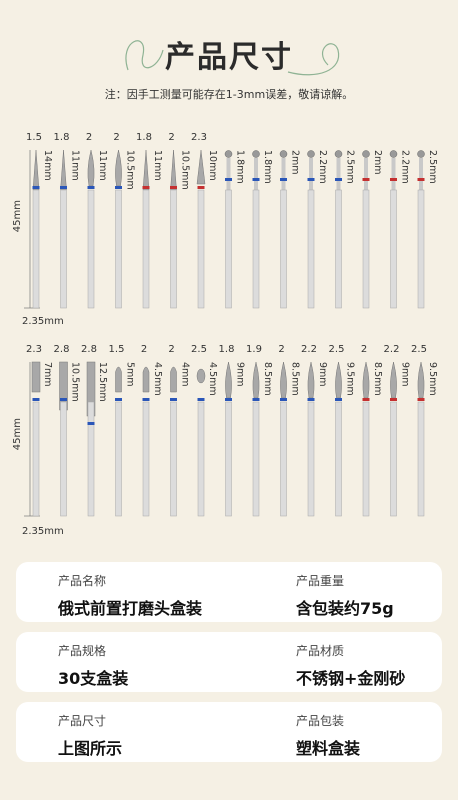  I want to click on length-label: 4.5mm, so click(157, 379).